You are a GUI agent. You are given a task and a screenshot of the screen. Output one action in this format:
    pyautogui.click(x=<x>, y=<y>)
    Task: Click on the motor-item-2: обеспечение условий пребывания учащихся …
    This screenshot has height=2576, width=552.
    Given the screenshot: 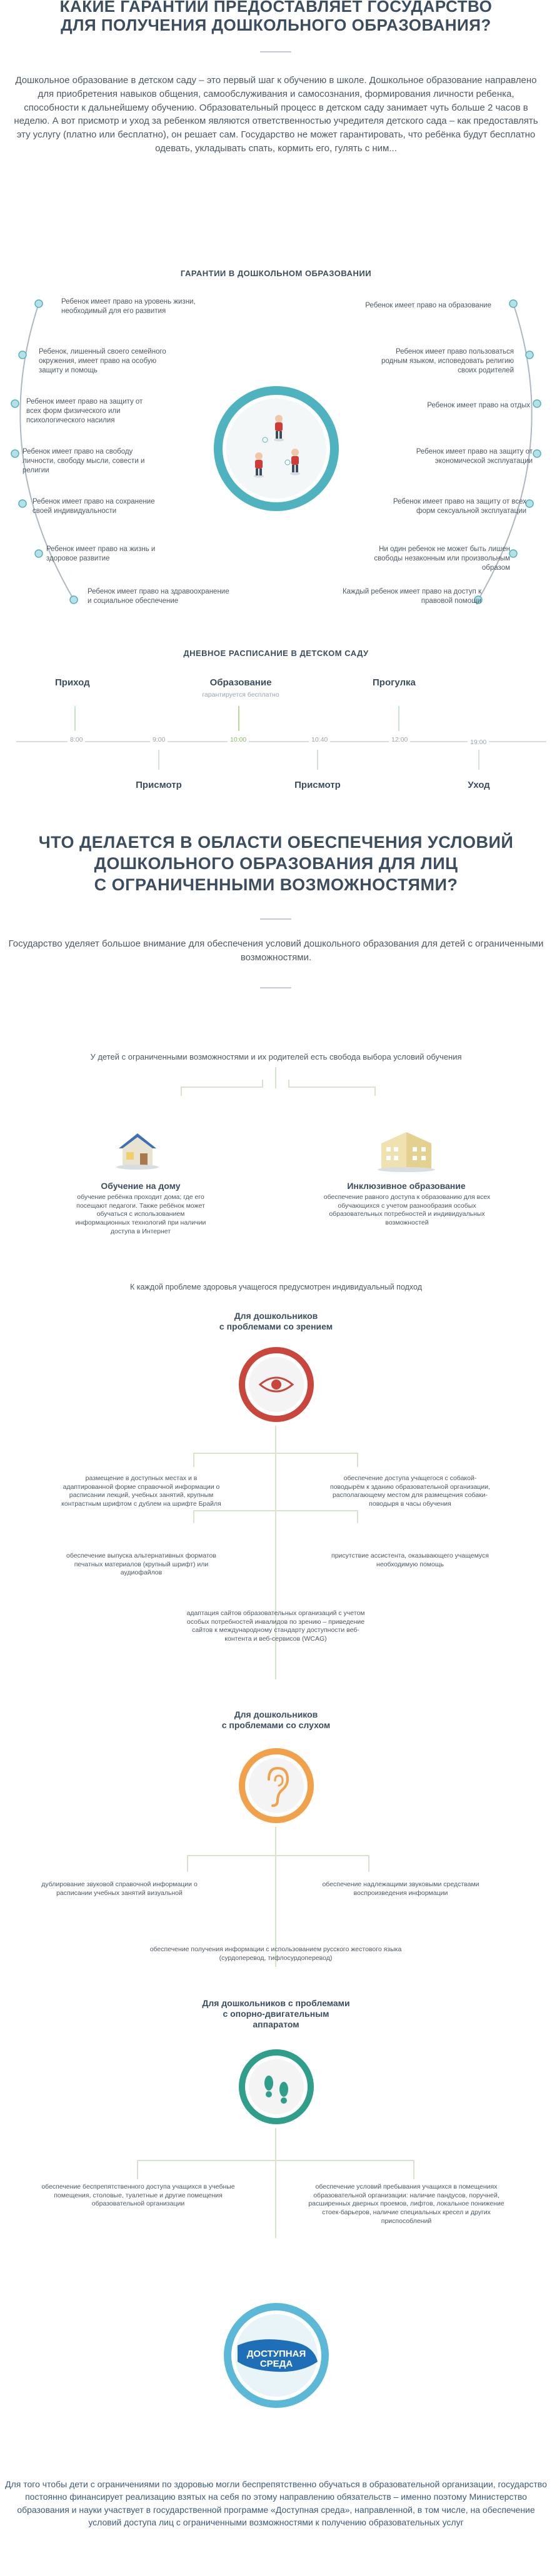 What is the action you would take?
    pyautogui.click(x=406, y=2204)
    